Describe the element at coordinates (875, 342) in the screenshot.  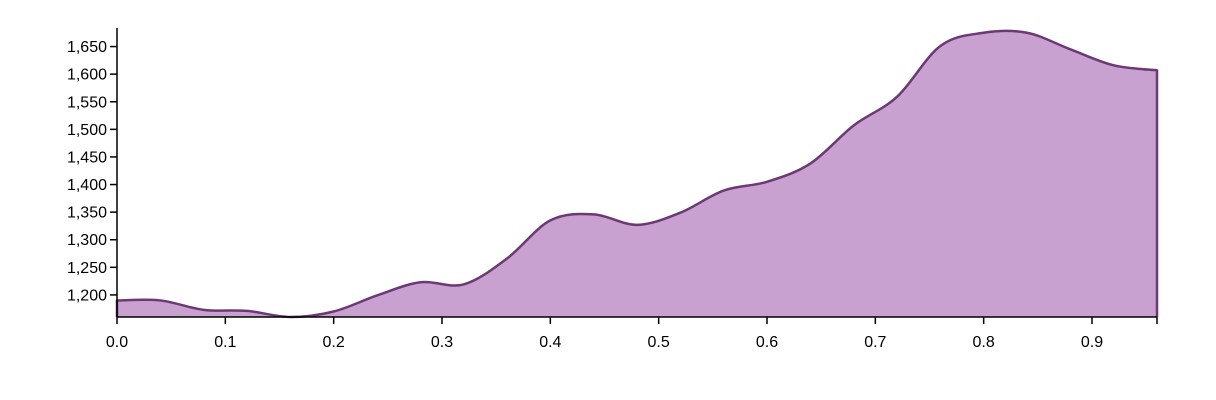
I see `x-tick-label: 0.7` at that location.